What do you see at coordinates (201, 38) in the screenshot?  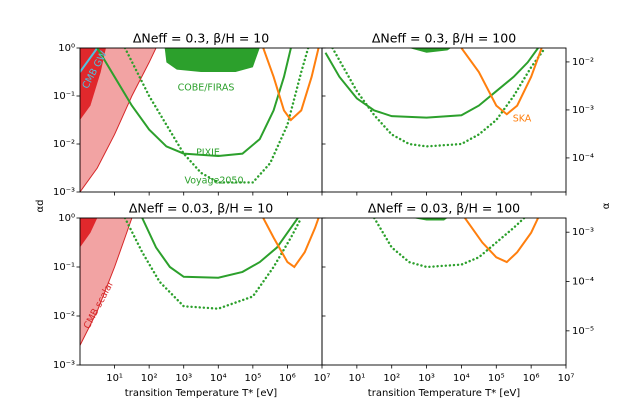 I see `panel-title: ΔNeff = 0.3, β/H = 10` at bounding box center [201, 38].